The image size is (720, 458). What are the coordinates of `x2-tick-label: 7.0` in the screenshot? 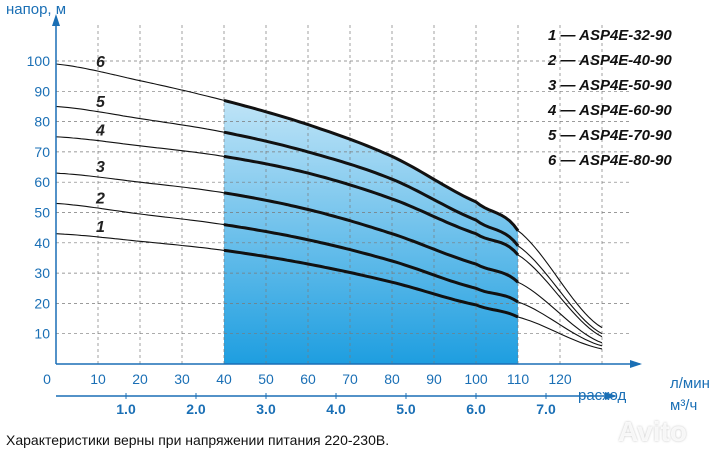 It's located at (546, 409).